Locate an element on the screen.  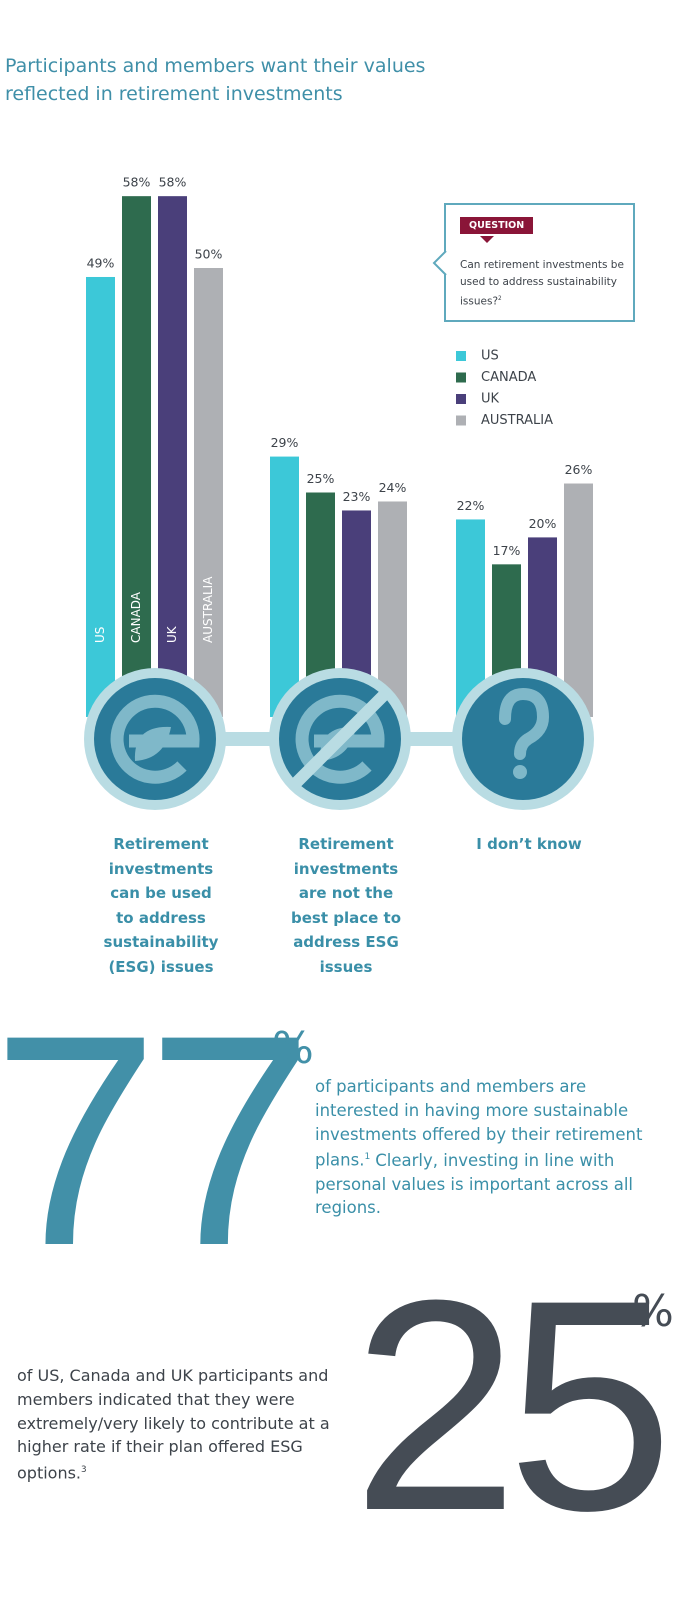
icon-e is located at coordinates (155, 739).